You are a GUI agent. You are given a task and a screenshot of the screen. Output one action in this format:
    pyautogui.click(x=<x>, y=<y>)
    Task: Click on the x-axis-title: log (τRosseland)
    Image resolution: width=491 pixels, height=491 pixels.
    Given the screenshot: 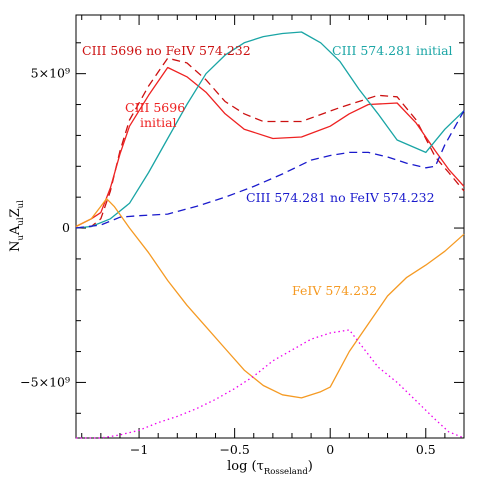 What is the action you would take?
    pyautogui.click(x=270, y=468)
    